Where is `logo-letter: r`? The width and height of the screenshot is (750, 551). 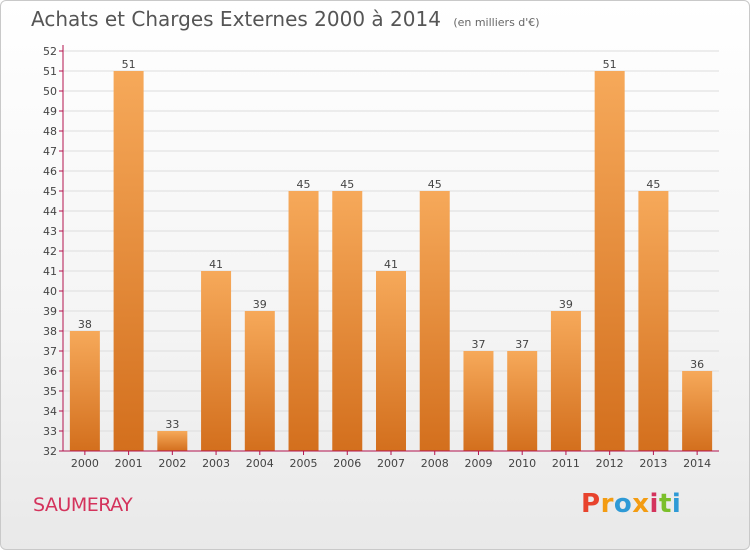
logo-letter: r is located at coordinates (607, 504).